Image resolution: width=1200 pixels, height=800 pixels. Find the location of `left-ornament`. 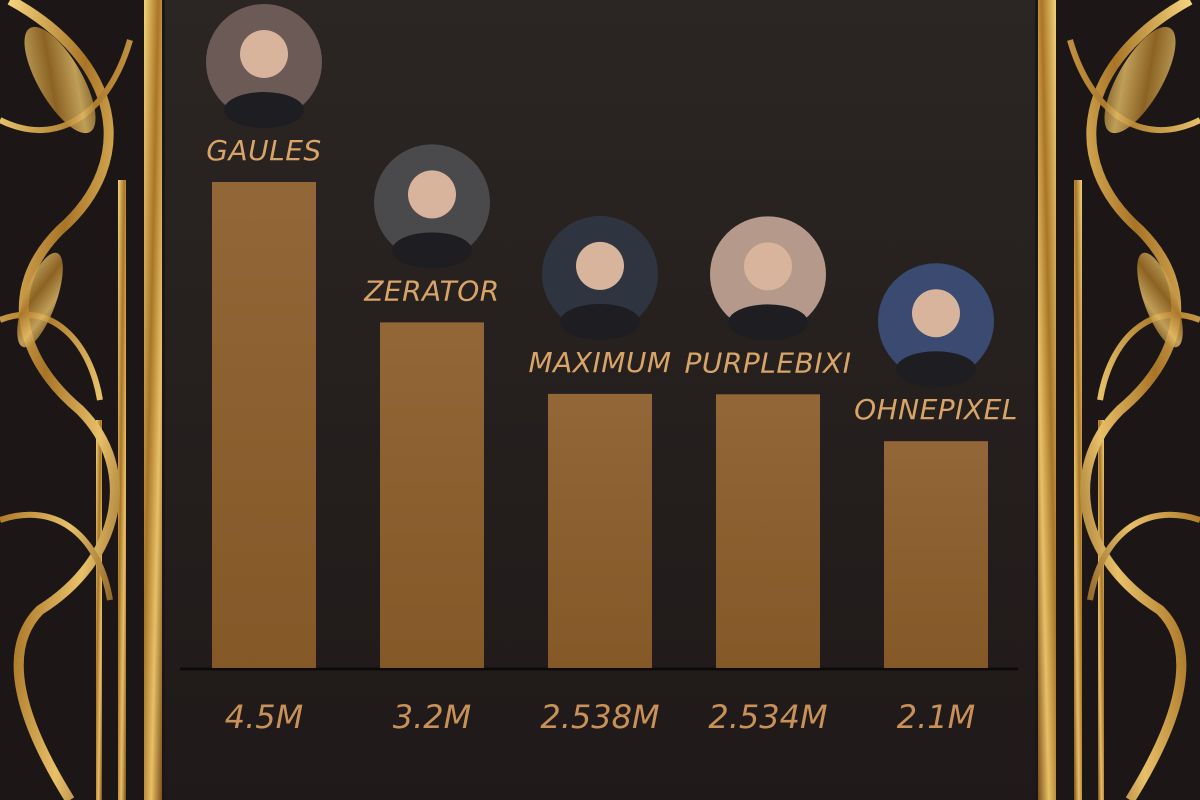

left-ornament is located at coordinates (82, 400).